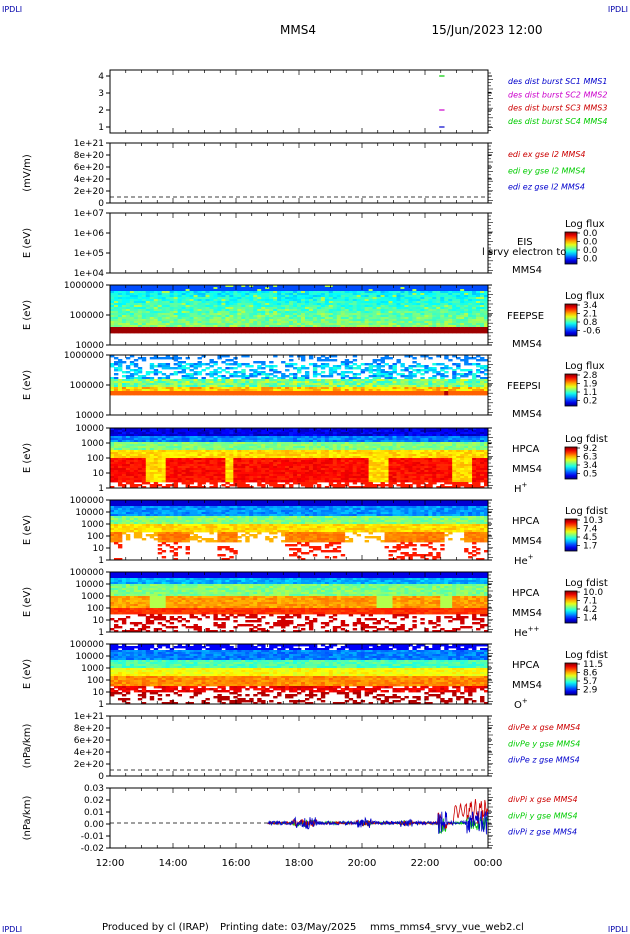 This screenshot has height=934, width=630. What do you see at coordinates (89, 192) in the screenshot?
I see `y-tick-label: 2e+20` at bounding box center [89, 192].